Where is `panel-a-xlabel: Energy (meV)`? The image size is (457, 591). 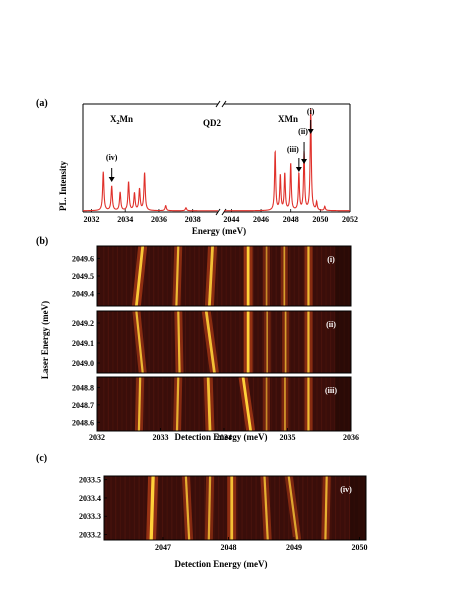 panel-a-xlabel: Energy (meV) is located at coordinates (219, 231).